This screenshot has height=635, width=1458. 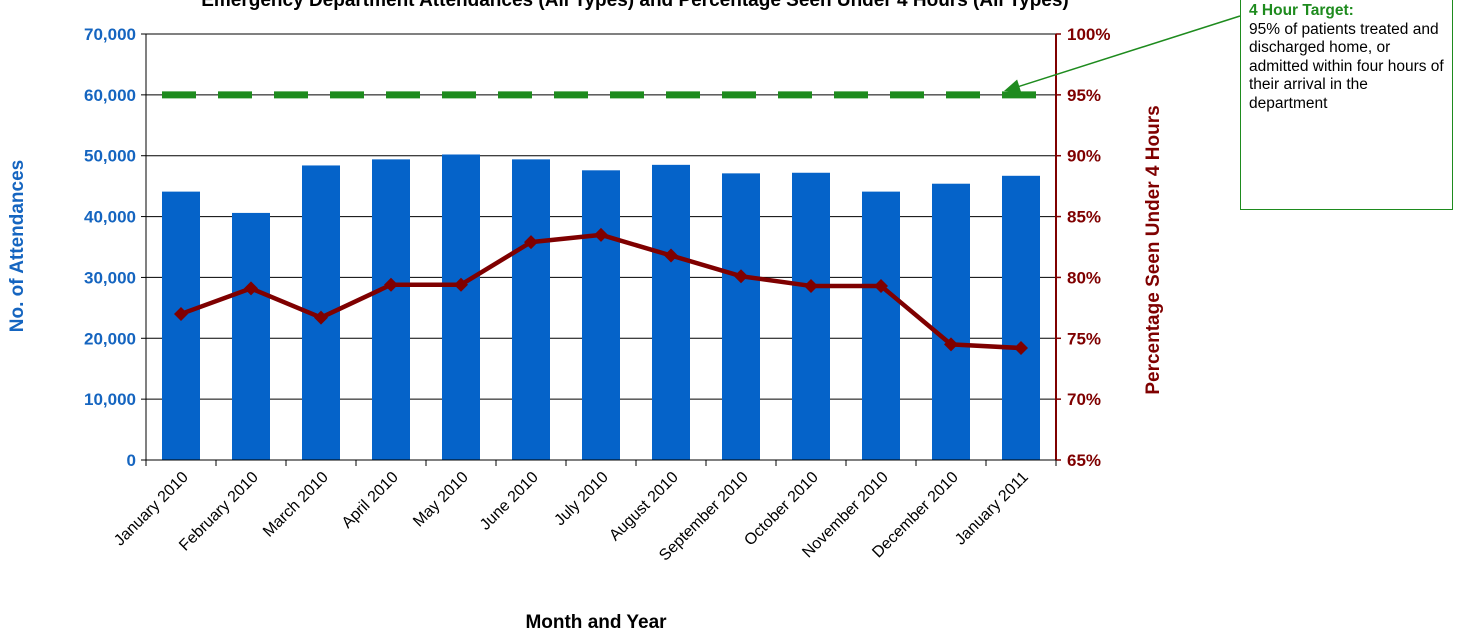 I want to click on x-tick-label: January 2011, so click(x=992, y=509).